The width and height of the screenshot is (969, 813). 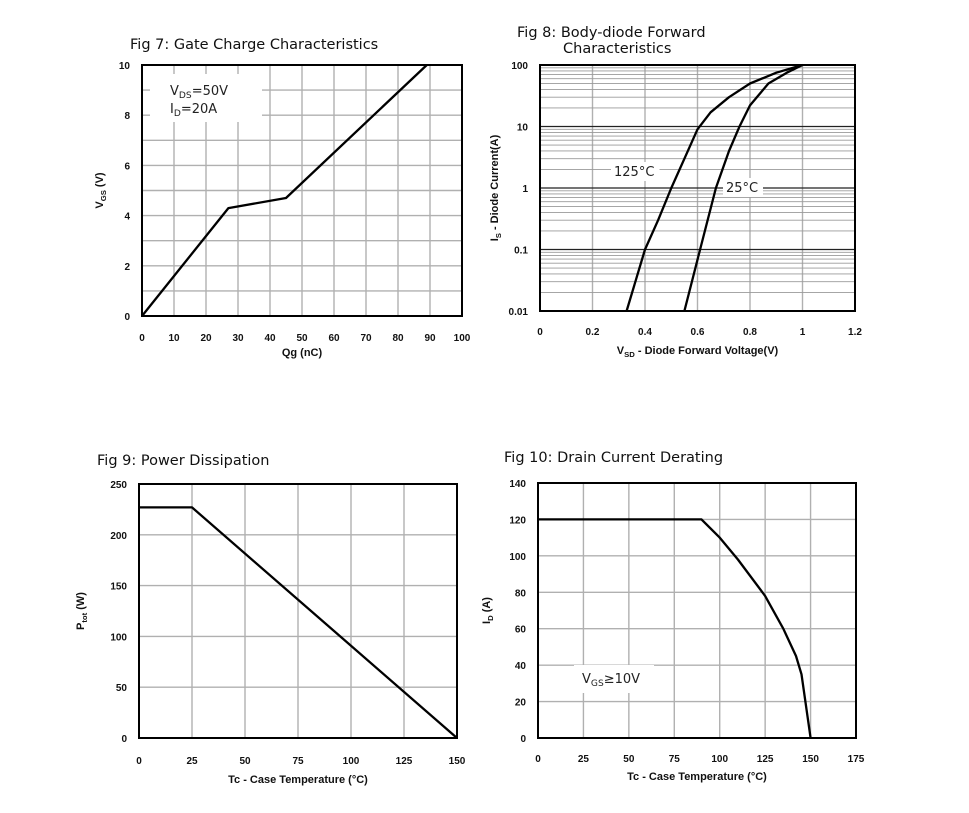 I want to click on x-tick-label: 0.8, so click(x=750, y=332).